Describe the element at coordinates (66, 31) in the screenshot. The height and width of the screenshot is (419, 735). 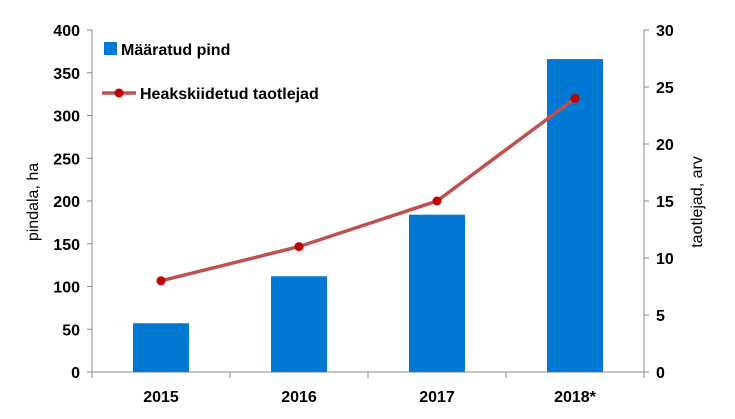
I see `left-tick-label: 400` at that location.